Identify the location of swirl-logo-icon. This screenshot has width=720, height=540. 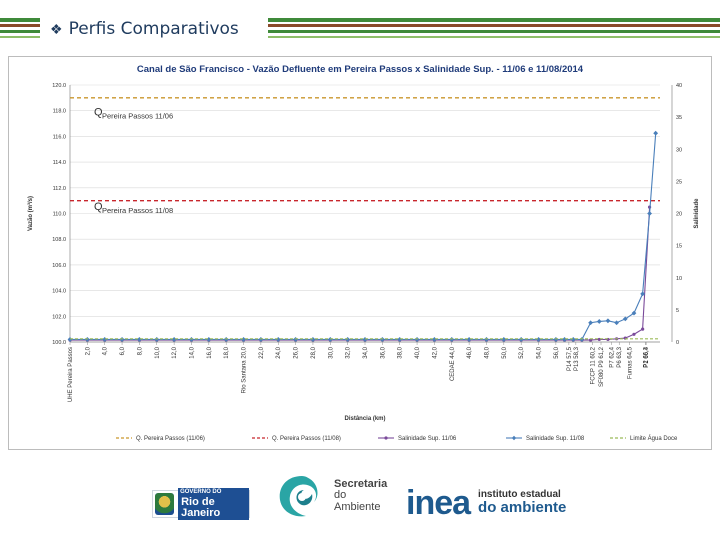
(298, 496).